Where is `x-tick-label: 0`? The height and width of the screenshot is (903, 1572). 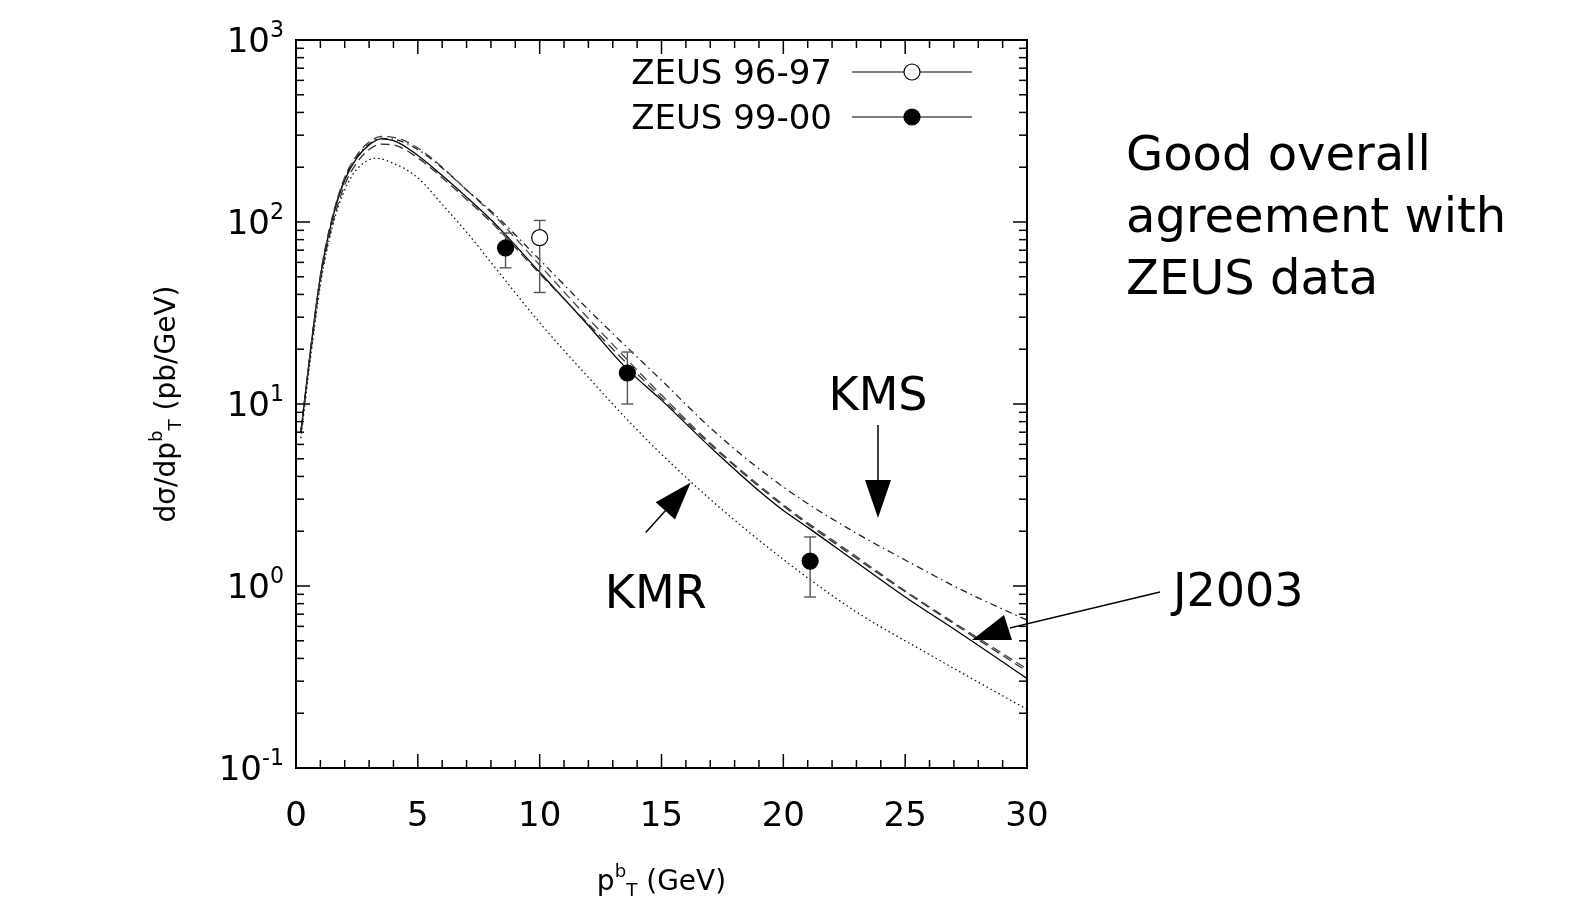 x-tick-label: 0 is located at coordinates (296, 814).